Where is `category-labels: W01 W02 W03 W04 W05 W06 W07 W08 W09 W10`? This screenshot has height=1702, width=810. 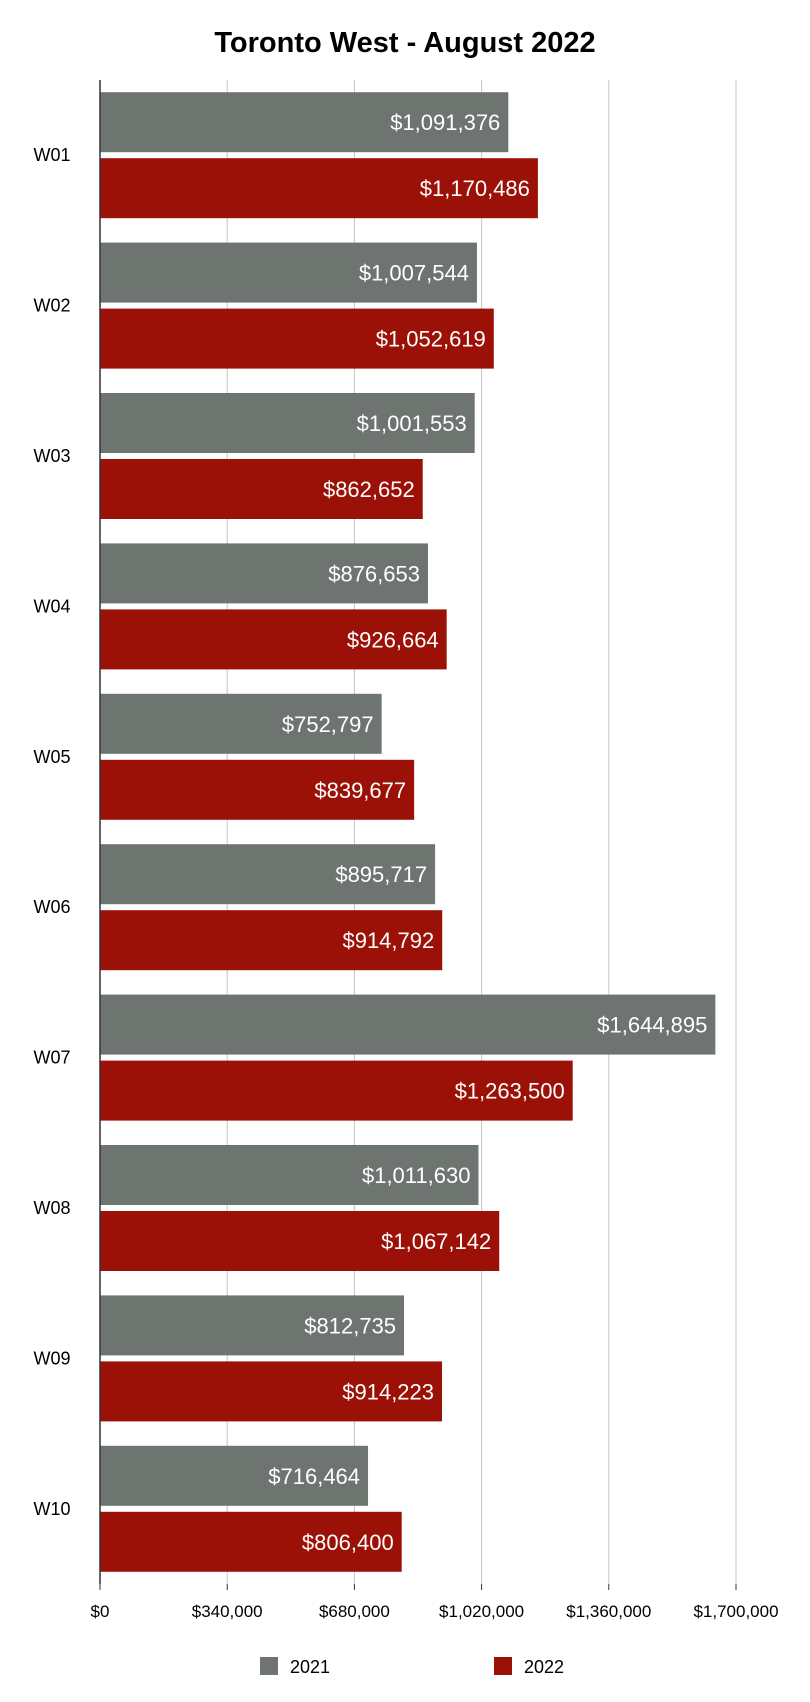
category-labels: W01 W02 W03 W04 W05 W06 W07 W08 W09 W10 is located at coordinates (51, 832).